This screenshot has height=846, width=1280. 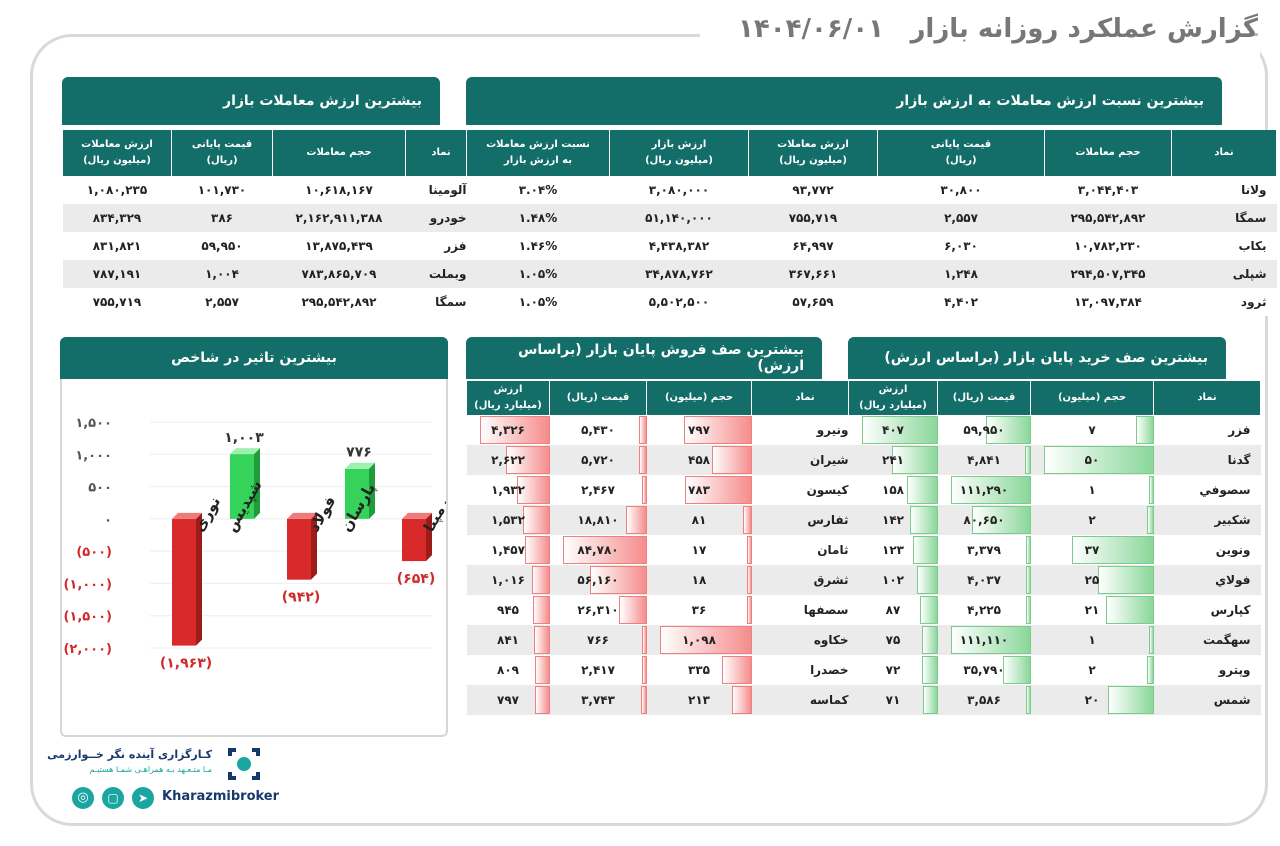 I want to click on symbol-cell: شمس, so click(x=1207, y=700).